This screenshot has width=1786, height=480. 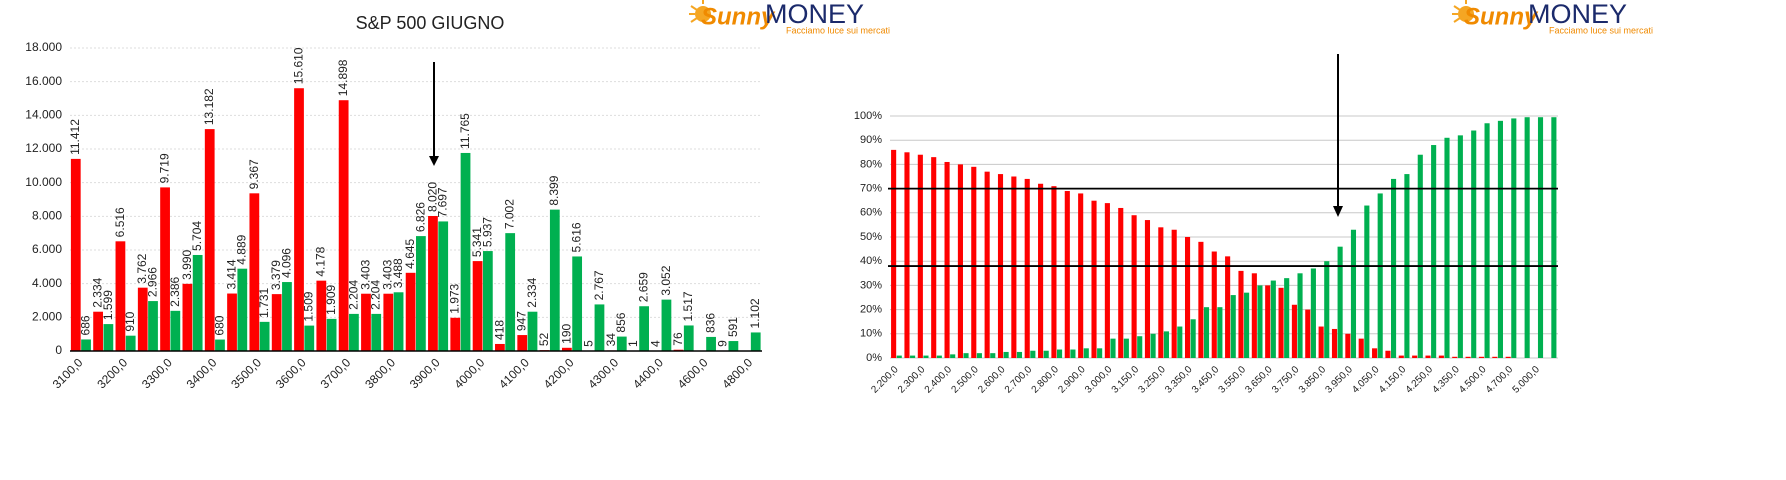 What do you see at coordinates (871, 140) in the screenshot?
I see `y-tick-label: 90%` at bounding box center [871, 140].